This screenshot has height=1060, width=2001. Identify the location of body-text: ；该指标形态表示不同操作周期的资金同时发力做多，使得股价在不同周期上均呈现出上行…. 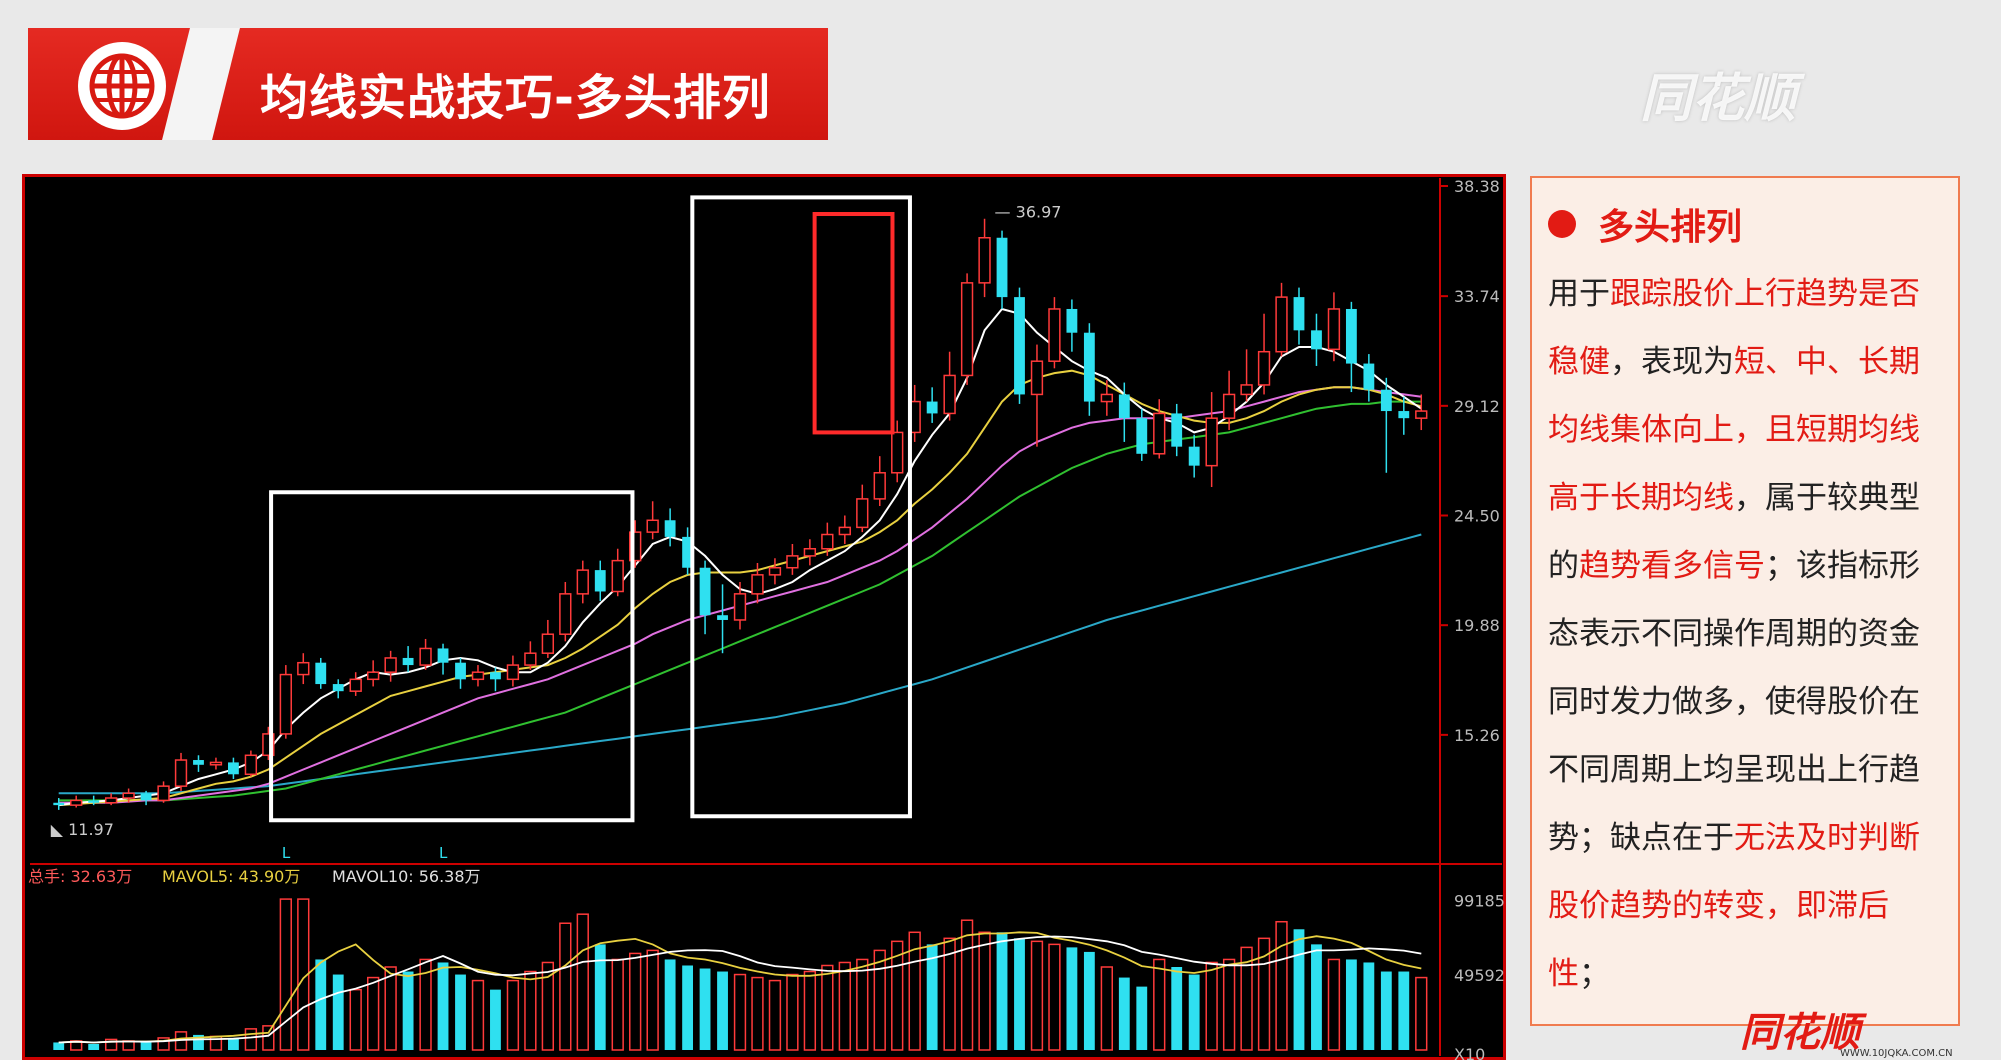
(1734, 702).